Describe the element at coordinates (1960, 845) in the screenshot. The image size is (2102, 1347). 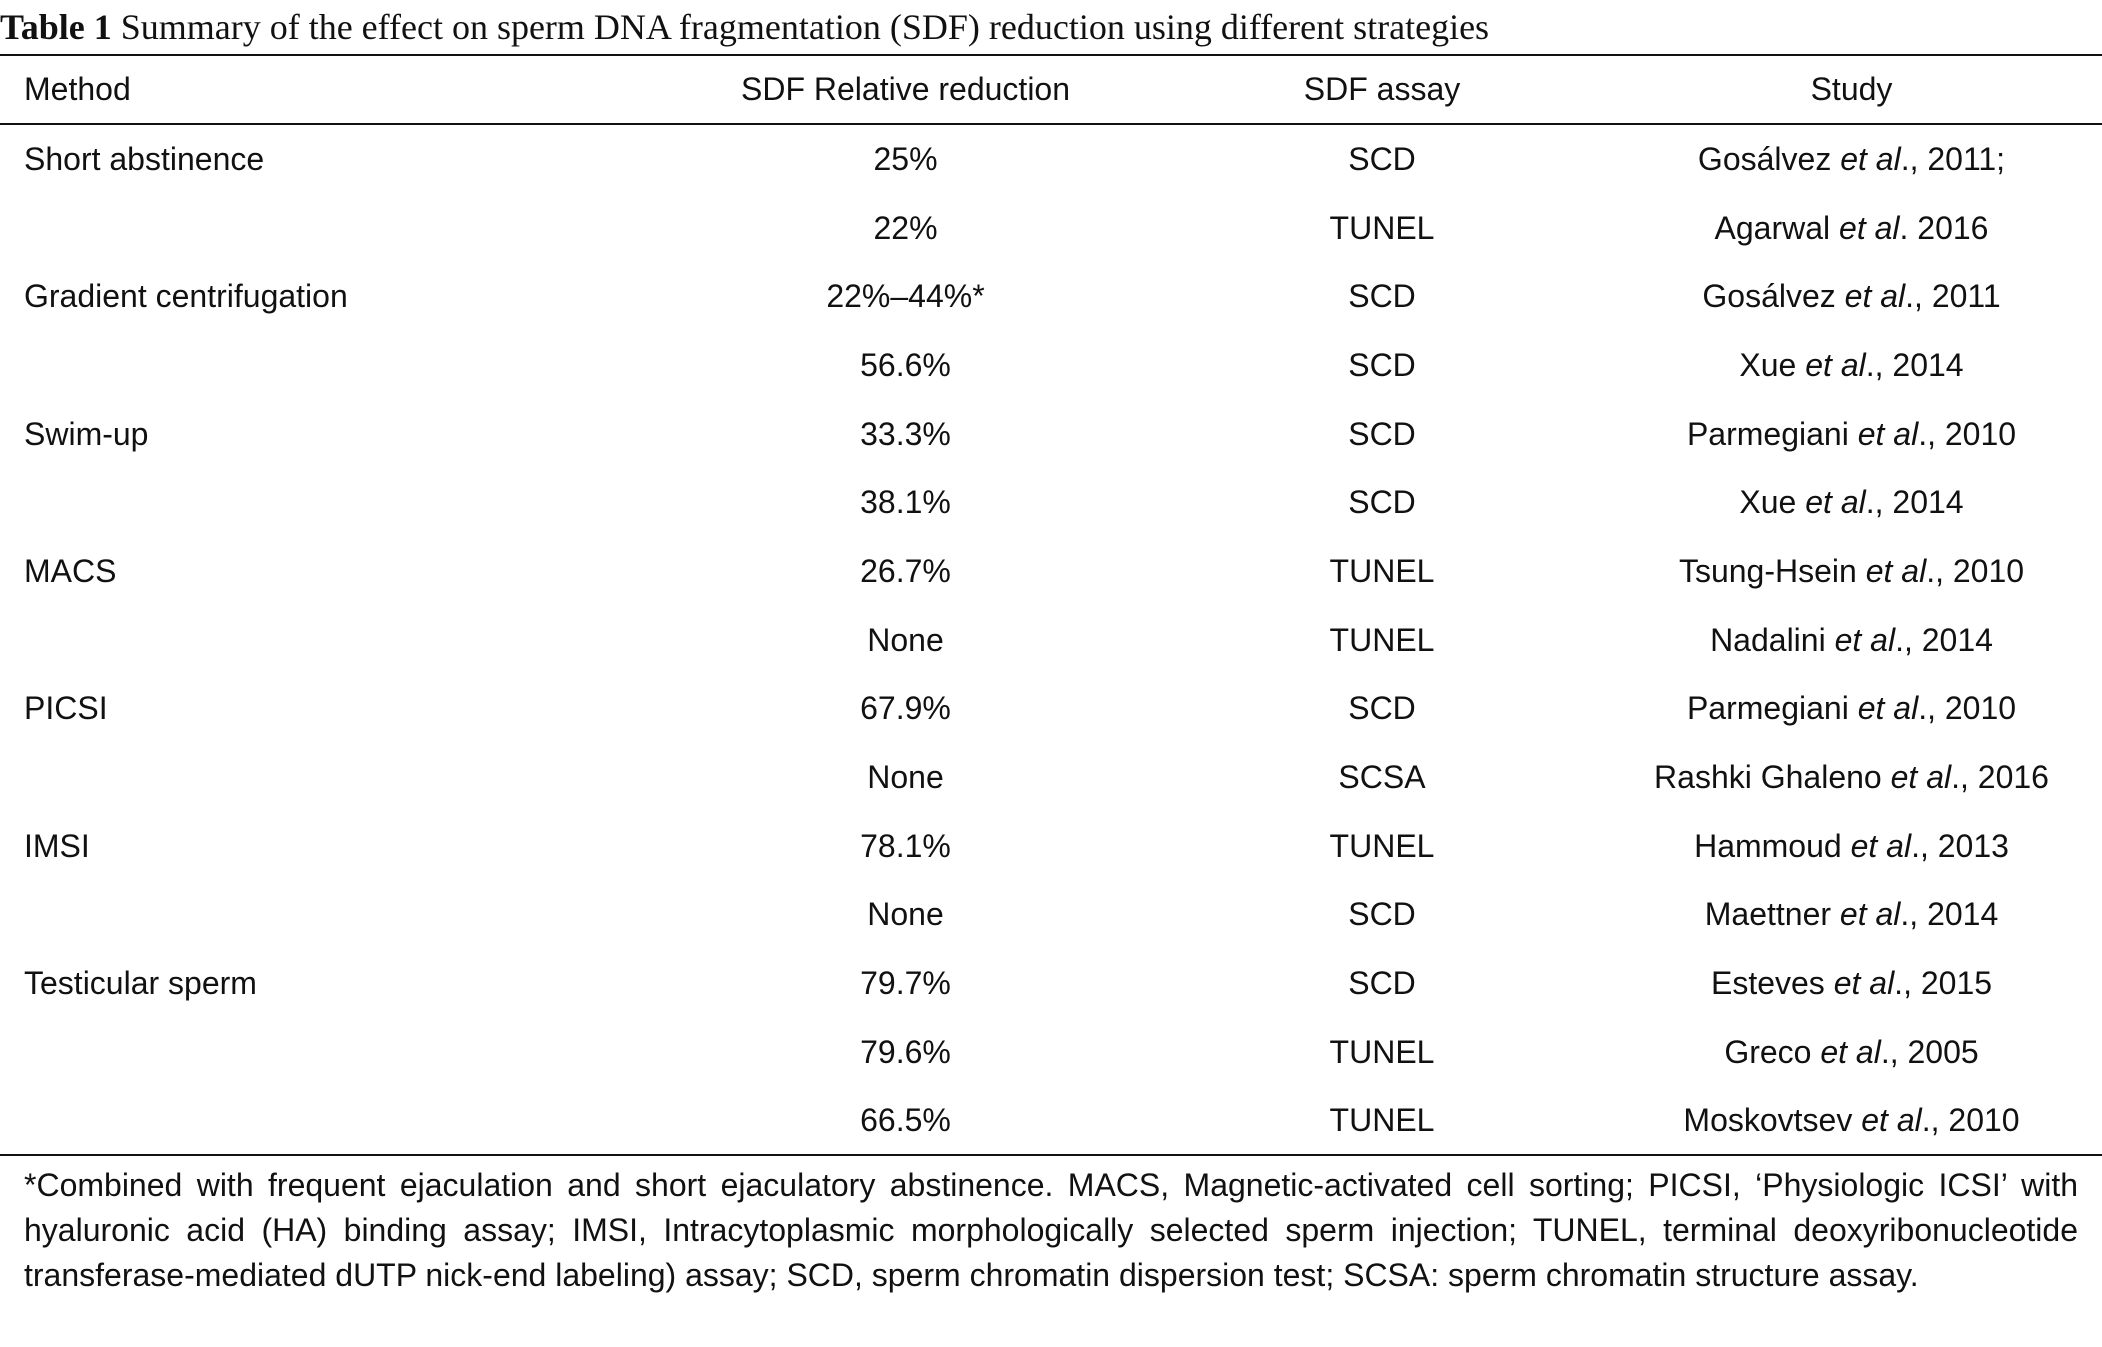
I see `study-year: ., 2013` at that location.